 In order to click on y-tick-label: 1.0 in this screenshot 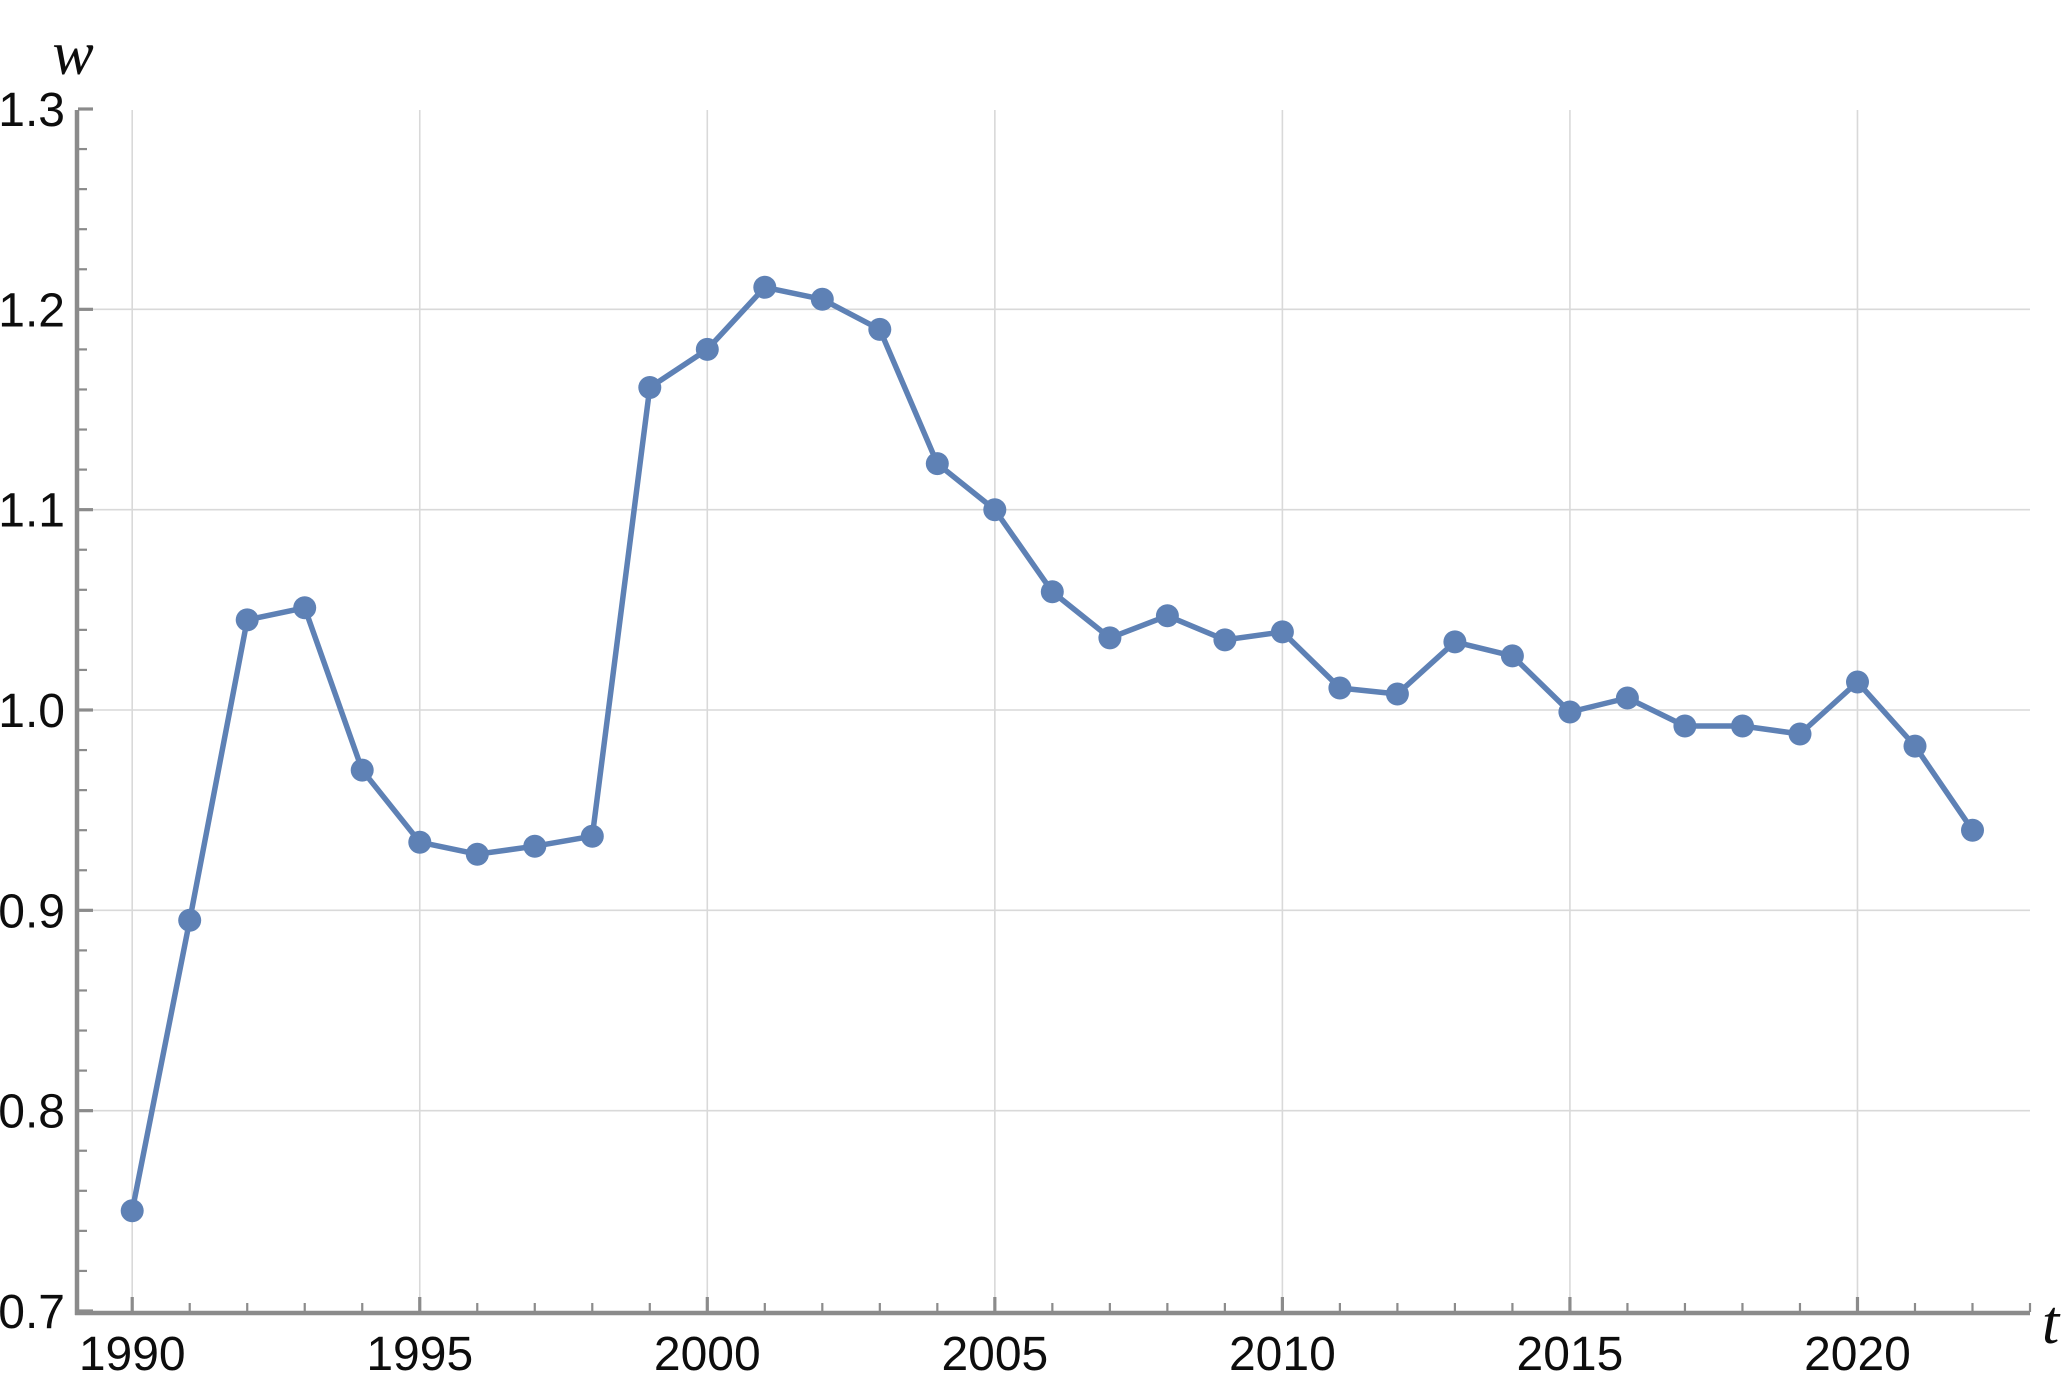, I will do `click(32, 711)`.